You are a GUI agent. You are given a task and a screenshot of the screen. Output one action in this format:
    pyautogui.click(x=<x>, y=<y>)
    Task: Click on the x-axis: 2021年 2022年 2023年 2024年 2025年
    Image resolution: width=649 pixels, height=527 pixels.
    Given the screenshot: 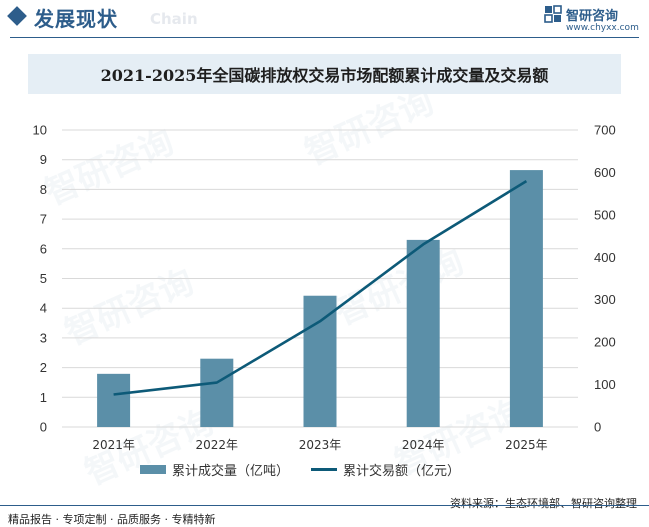 What is the action you would take?
    pyautogui.click(x=319, y=445)
    